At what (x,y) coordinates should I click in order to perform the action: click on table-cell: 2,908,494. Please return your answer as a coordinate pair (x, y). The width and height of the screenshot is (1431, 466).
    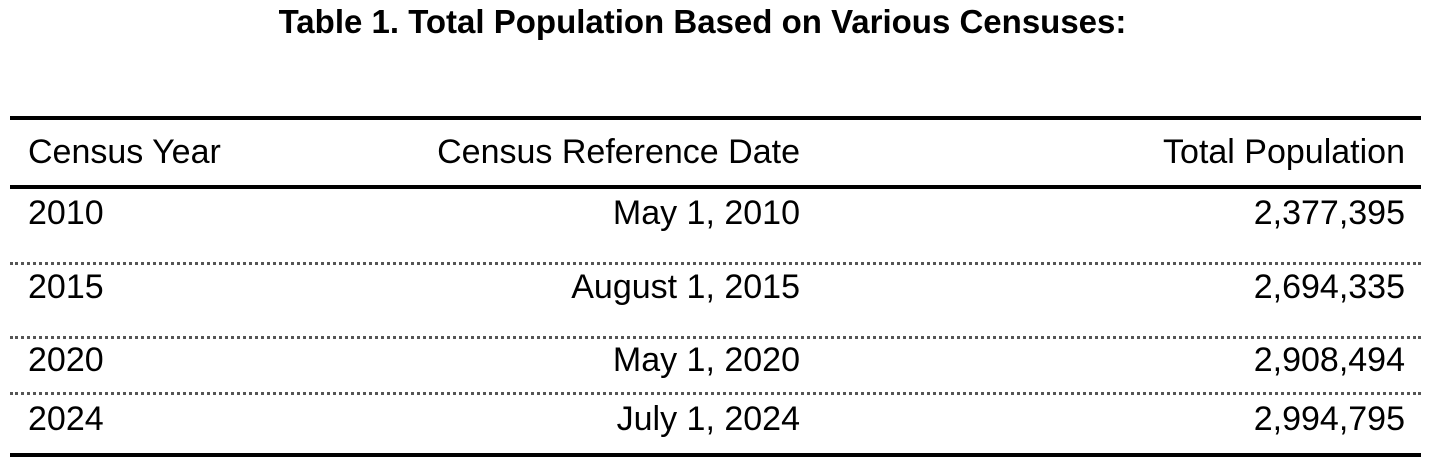
    Looking at the image, I should click on (1329, 360).